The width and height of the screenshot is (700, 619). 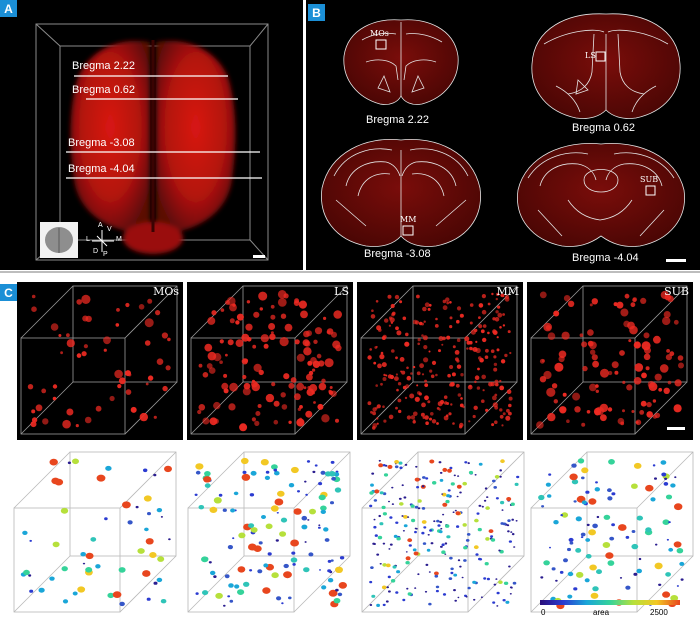 I want to click on cube-seg-mm, so click(x=444, y=533).